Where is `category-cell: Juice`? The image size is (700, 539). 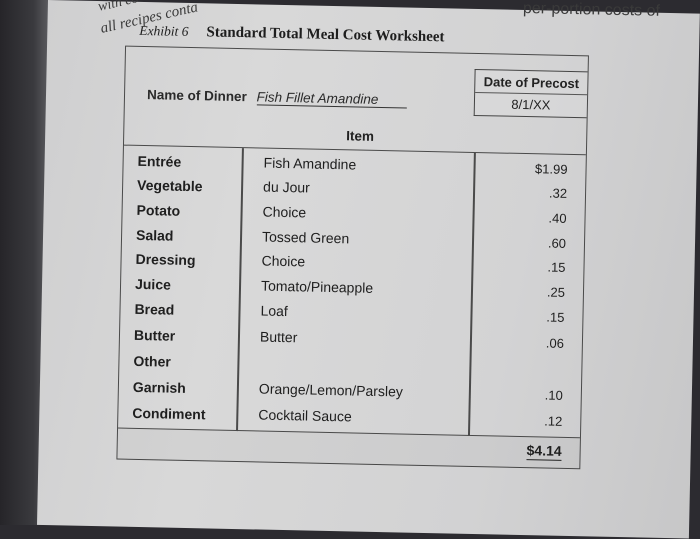
category-cell: Juice is located at coordinates (153, 284).